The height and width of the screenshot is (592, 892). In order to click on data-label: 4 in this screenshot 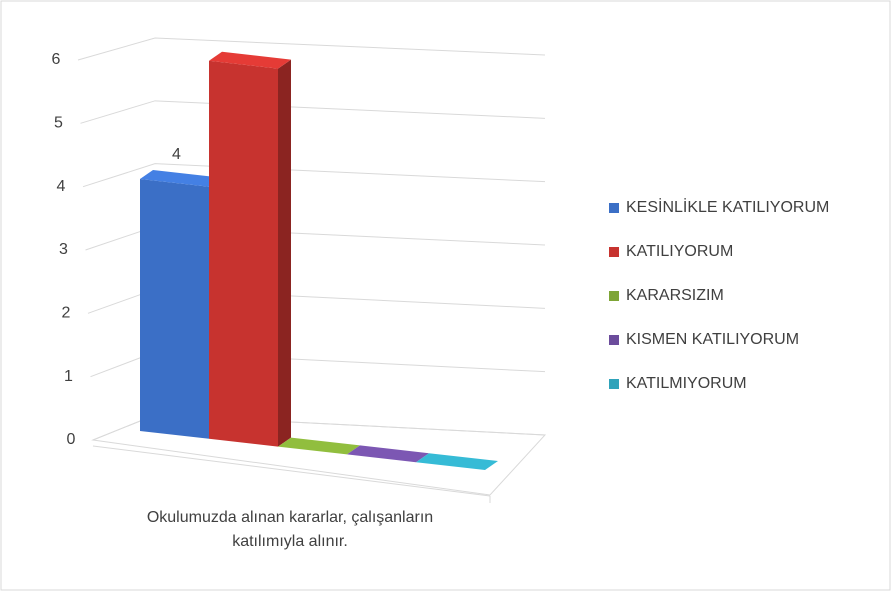, I will do `click(176, 154)`.